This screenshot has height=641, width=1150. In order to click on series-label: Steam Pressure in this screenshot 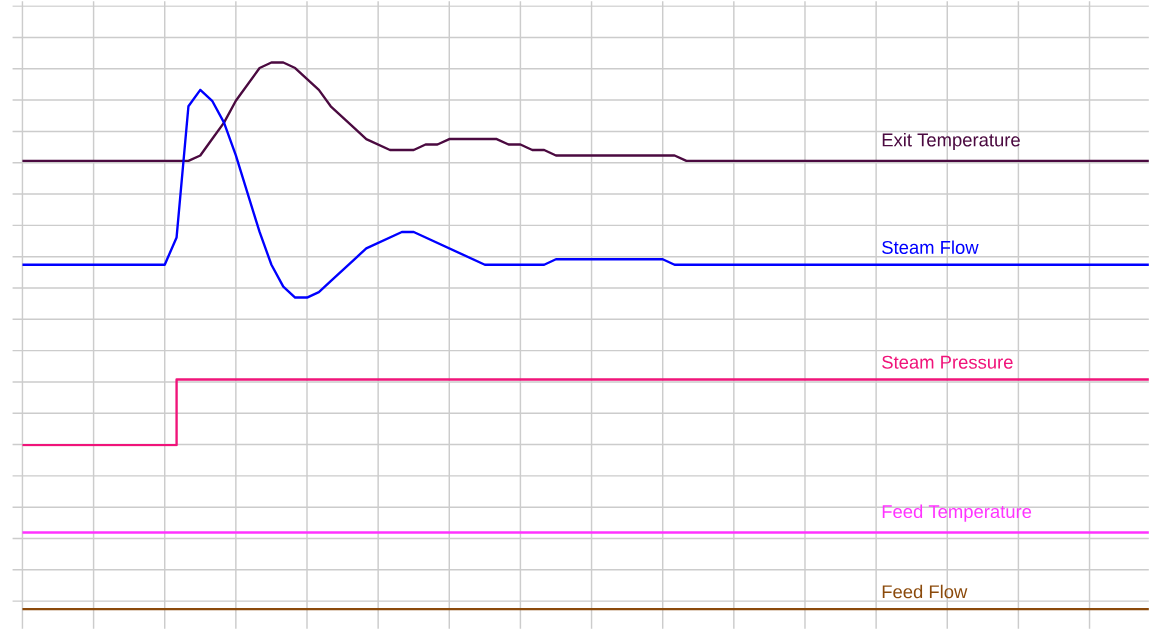, I will do `click(947, 362)`.